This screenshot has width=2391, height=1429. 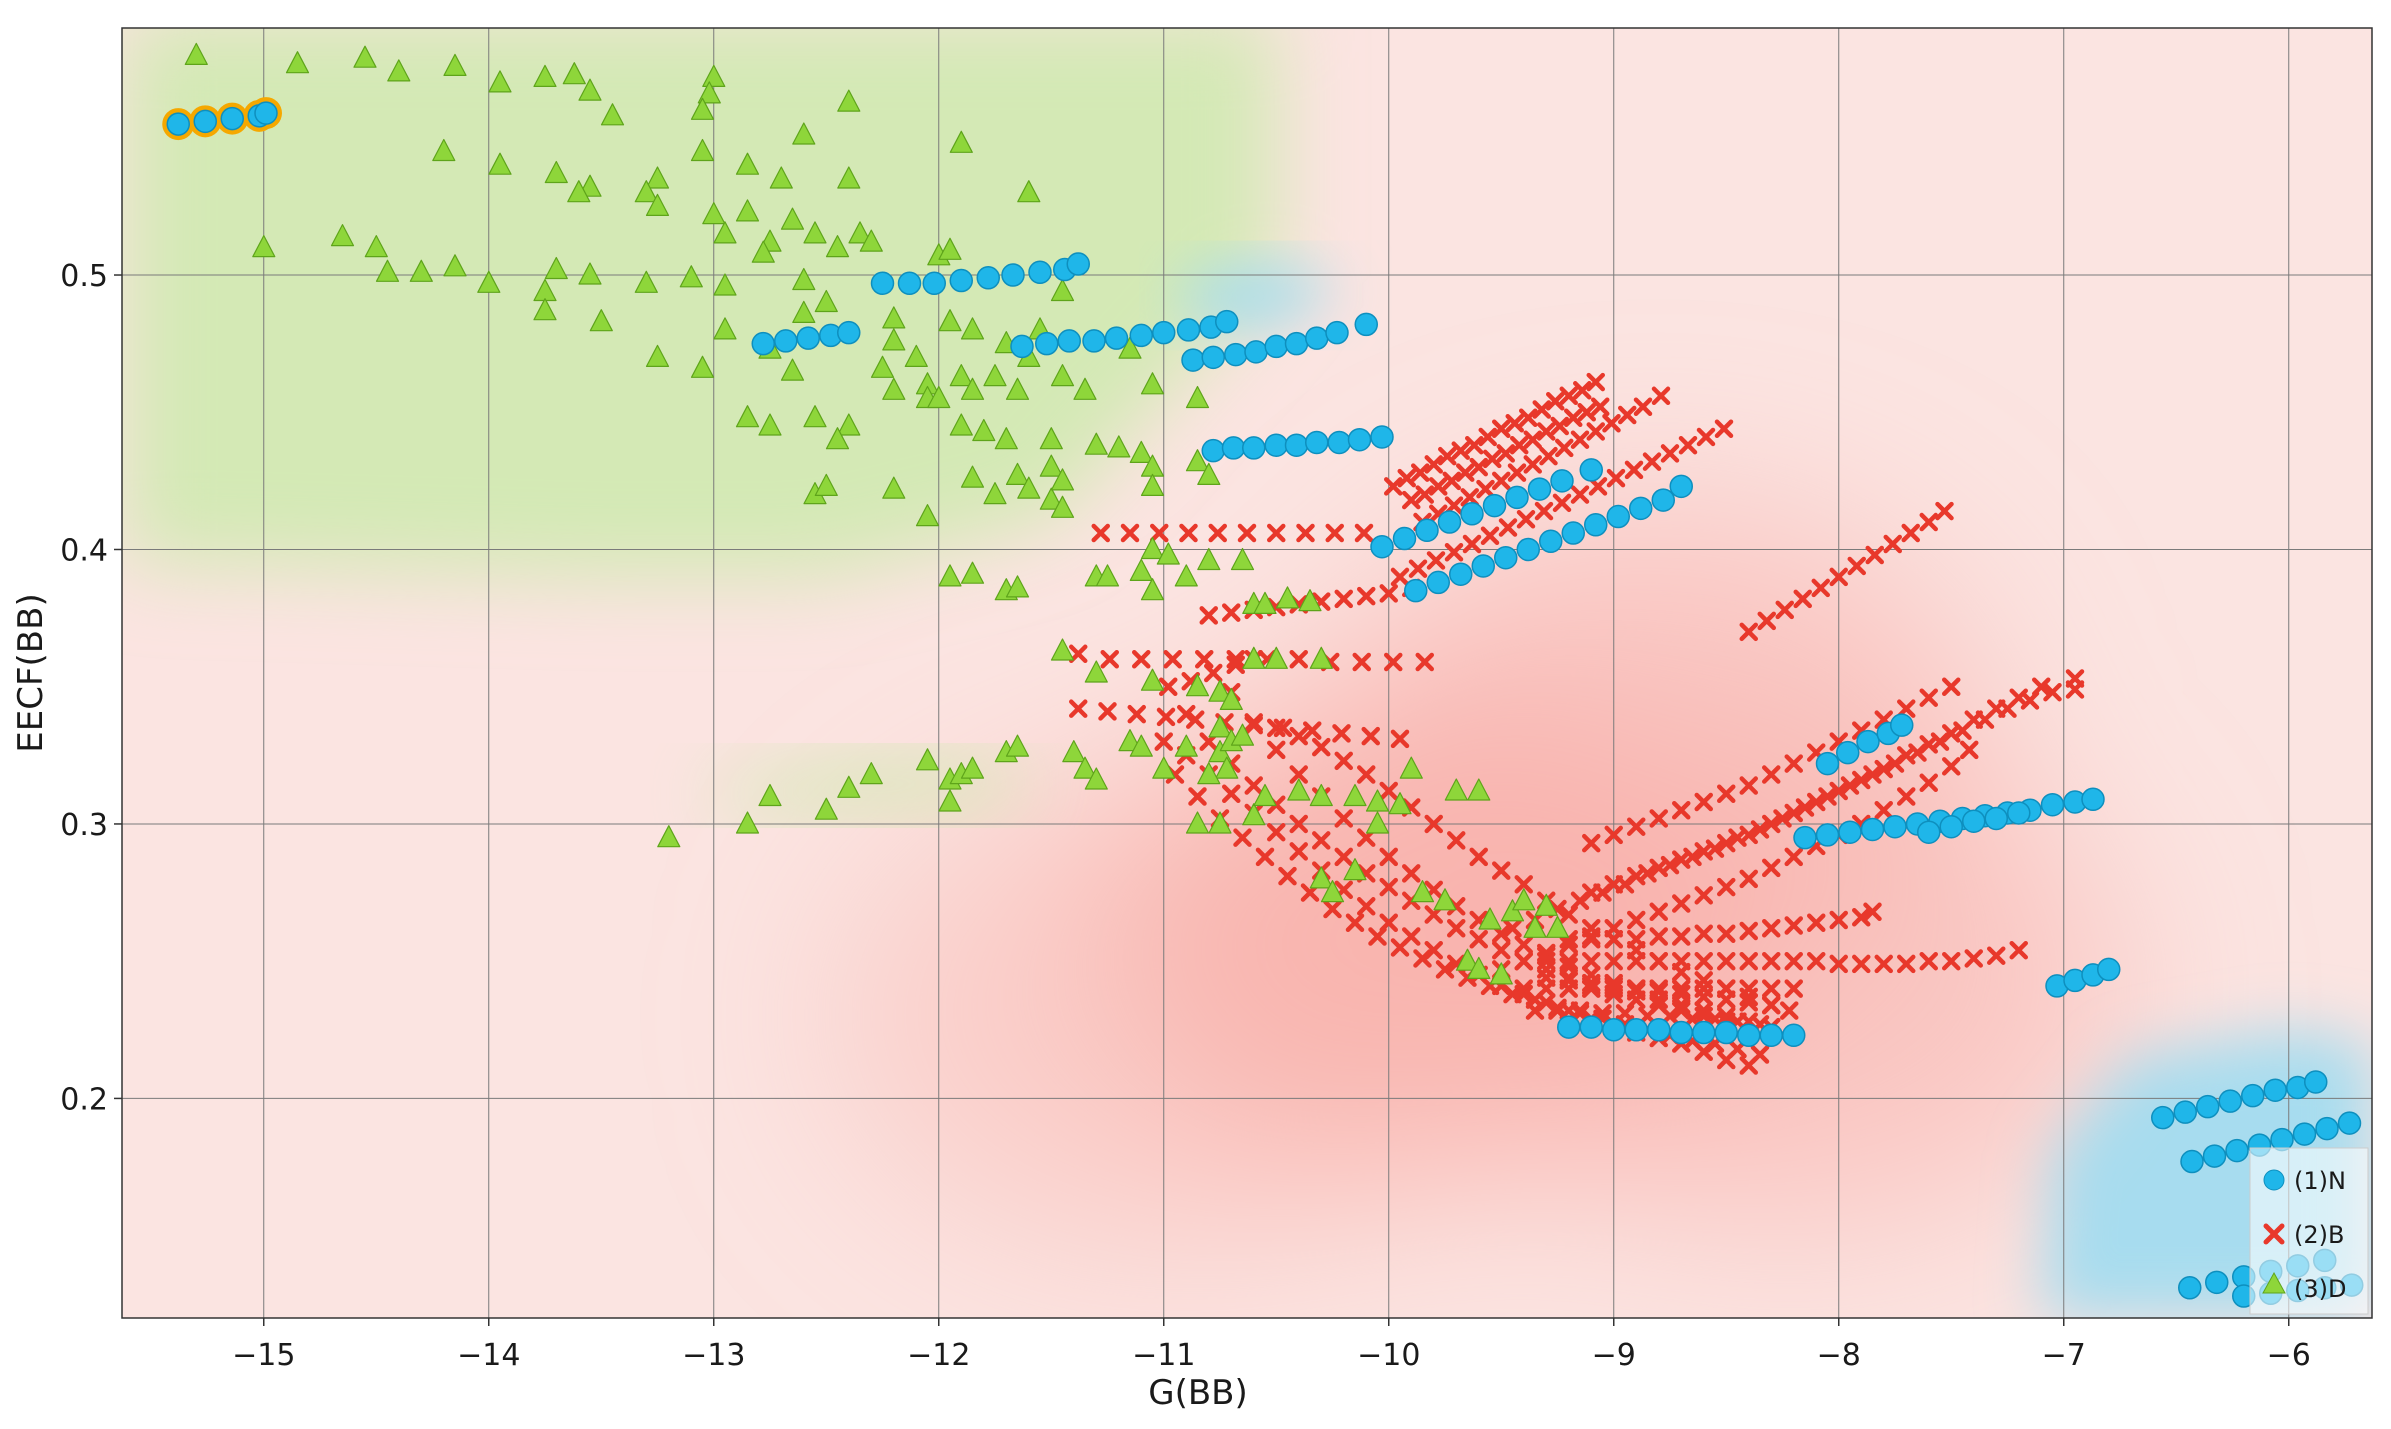 What do you see at coordinates (84, 1099) in the screenshot?
I see `y-tick-label: 0.2` at bounding box center [84, 1099].